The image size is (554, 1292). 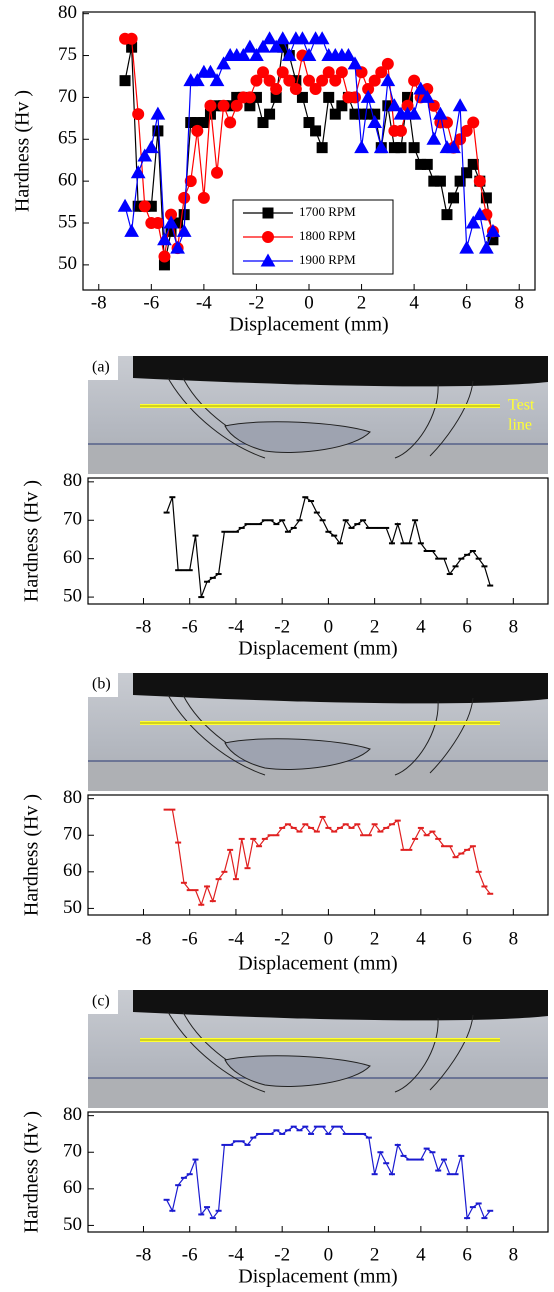 What do you see at coordinates (327, 235) in the screenshot?
I see `legend-label: 1800 RPM` at bounding box center [327, 235].